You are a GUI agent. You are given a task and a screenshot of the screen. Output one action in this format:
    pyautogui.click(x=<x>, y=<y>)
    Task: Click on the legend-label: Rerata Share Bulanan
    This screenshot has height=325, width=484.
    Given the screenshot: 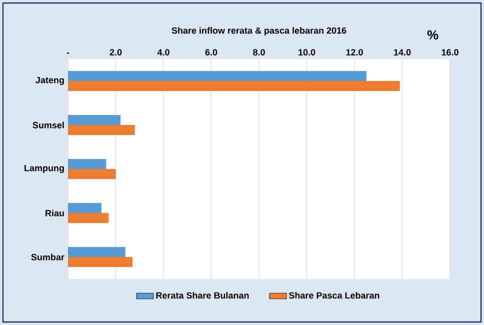 What is the action you would take?
    pyautogui.click(x=202, y=295)
    